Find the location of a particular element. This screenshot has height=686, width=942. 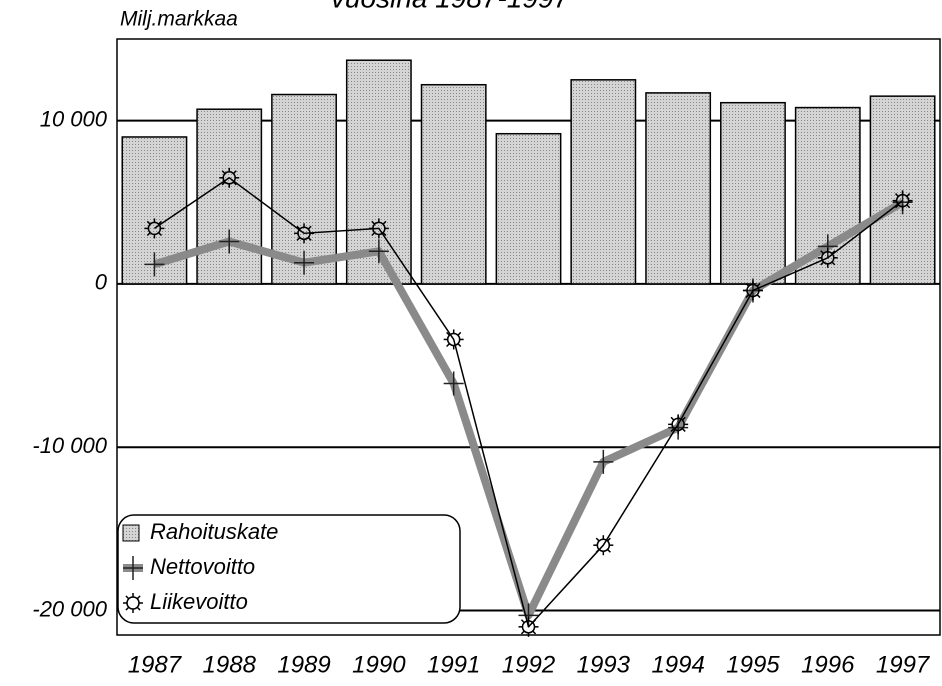

y-axis-label: Milj.markkaa is located at coordinates (179, 19).